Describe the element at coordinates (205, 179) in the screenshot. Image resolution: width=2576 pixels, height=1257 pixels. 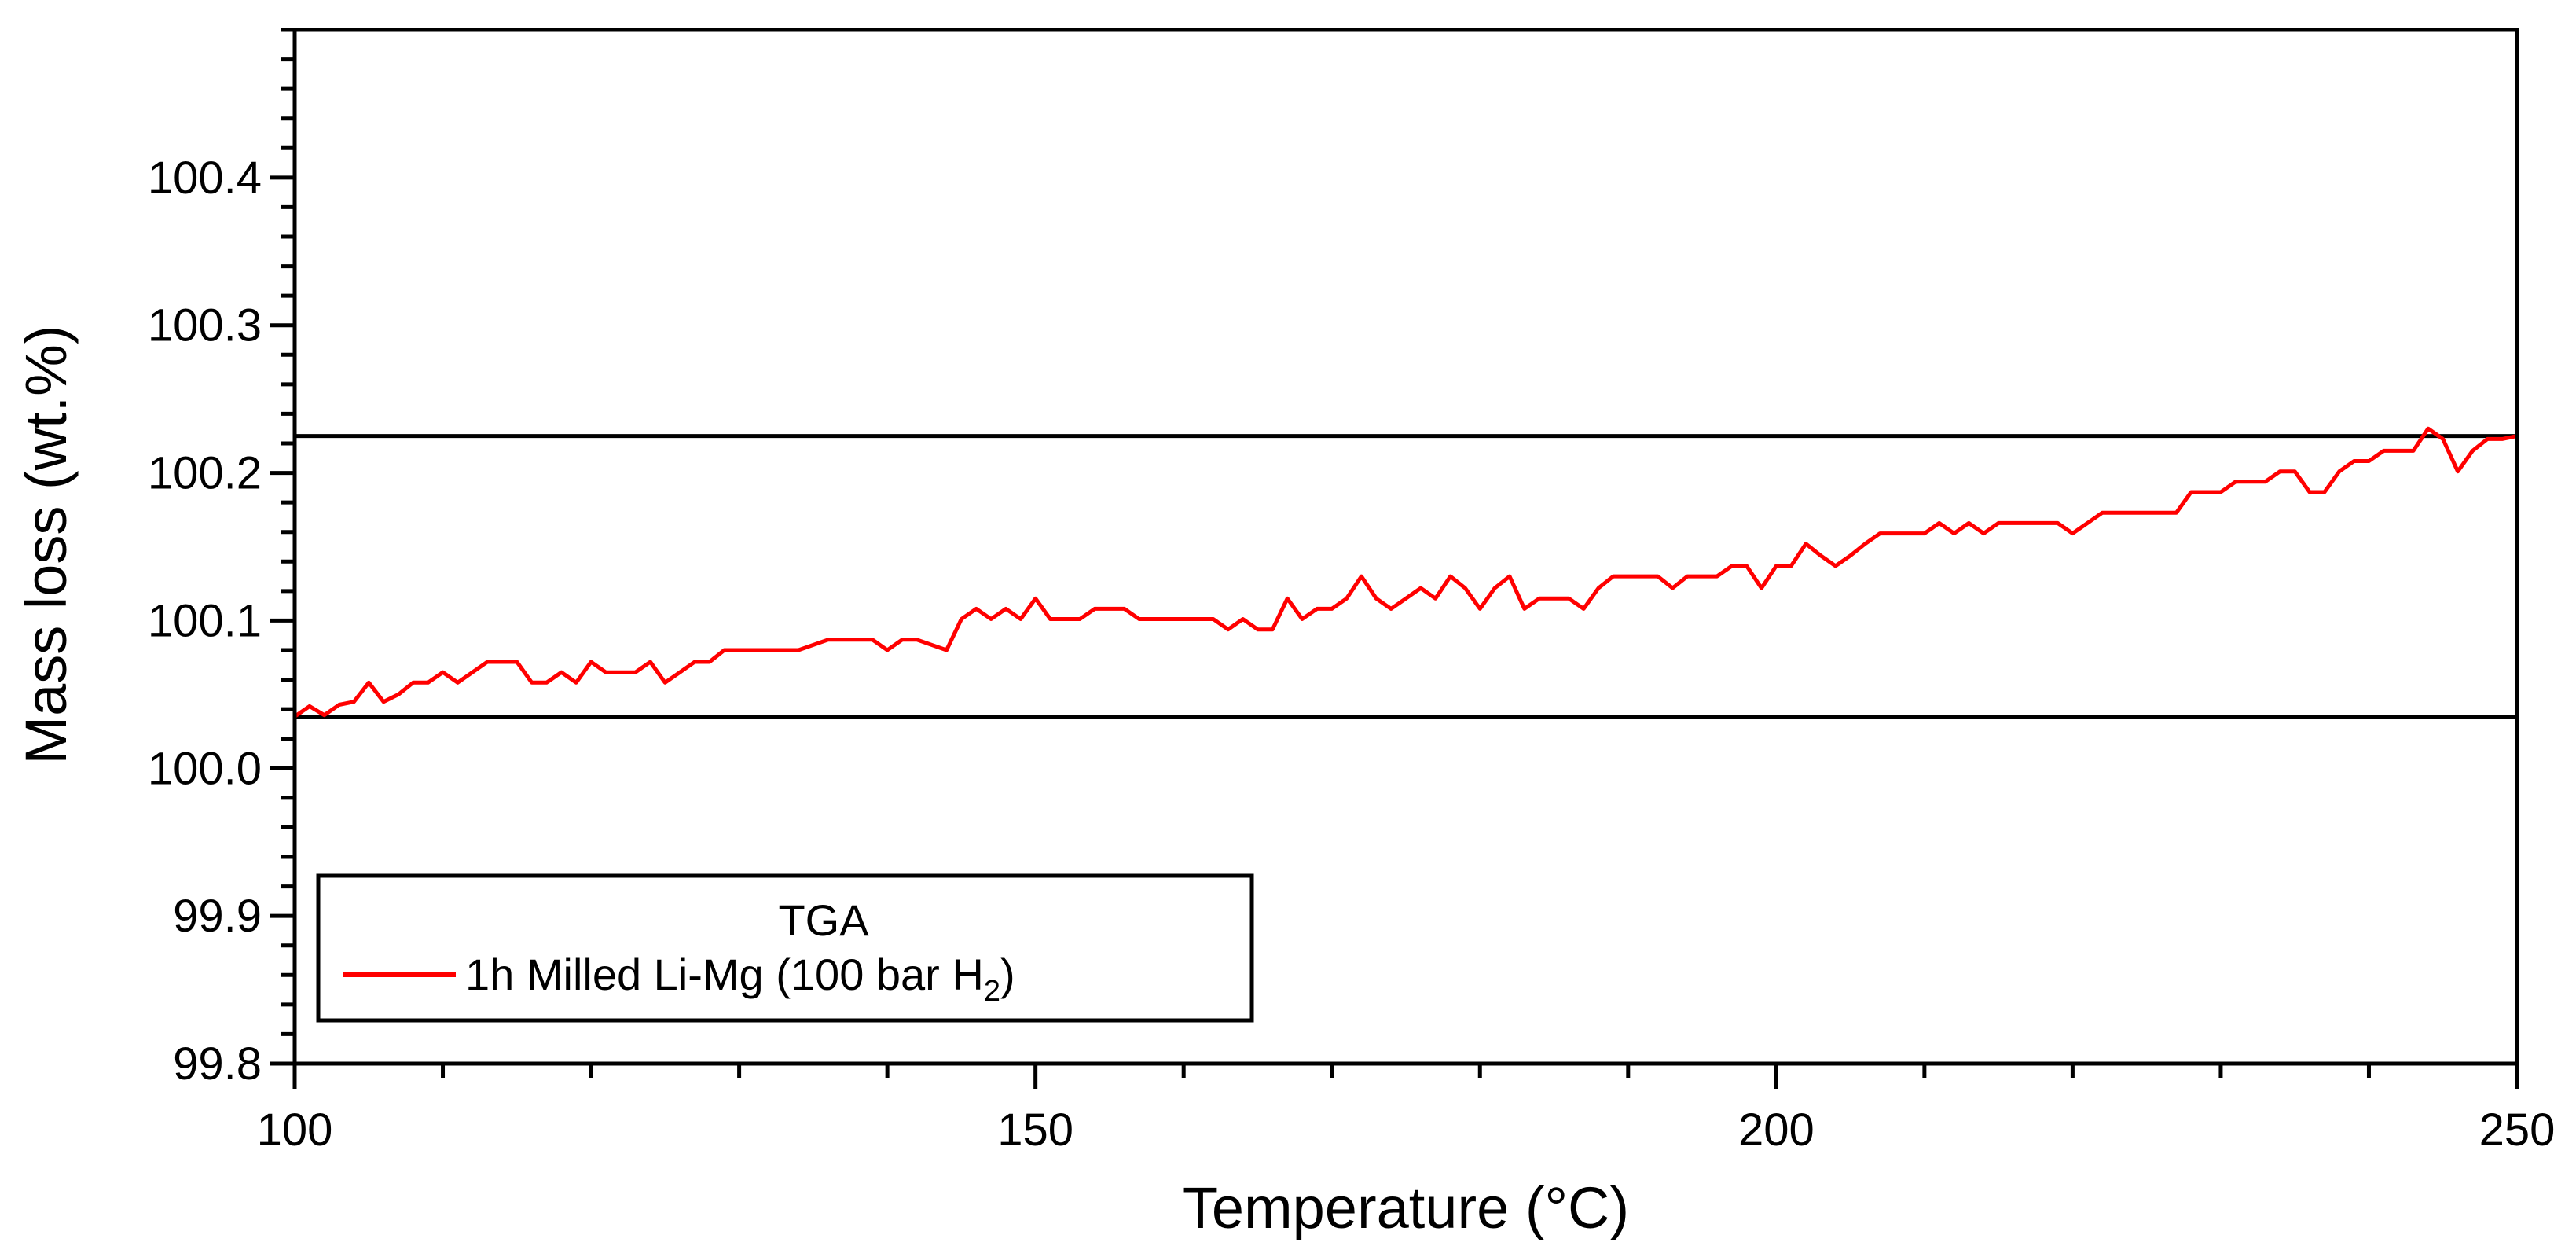
I see `y-tick-label: 100.4` at that location.